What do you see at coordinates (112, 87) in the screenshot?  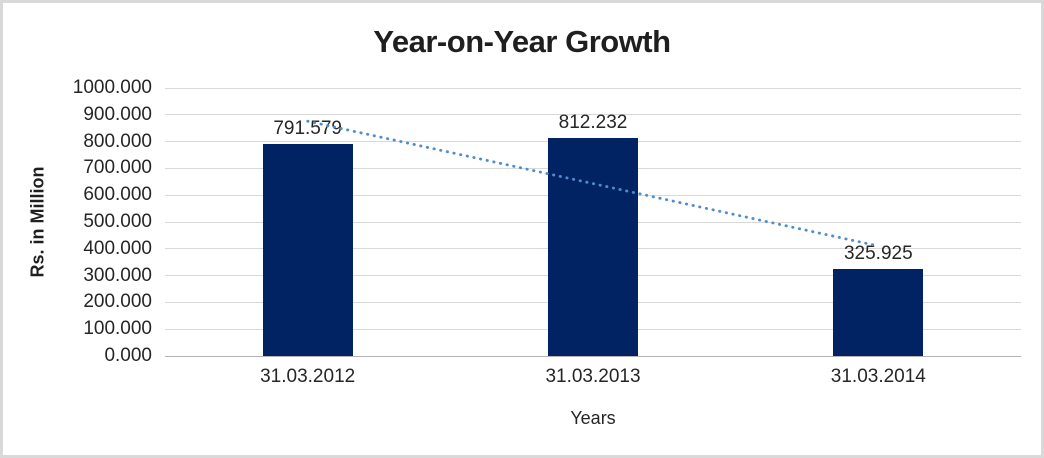 I see `y-tick-label: 1000.000` at bounding box center [112, 87].